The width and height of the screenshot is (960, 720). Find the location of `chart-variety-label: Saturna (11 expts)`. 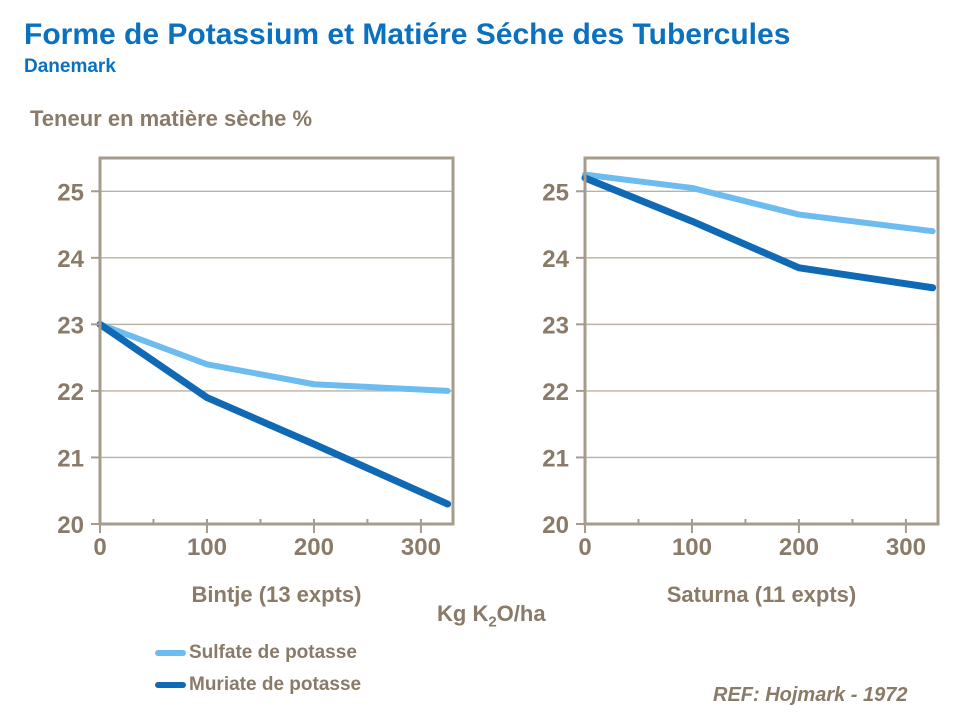

chart-variety-label: Saturna (11 expts) is located at coordinates (762, 594).